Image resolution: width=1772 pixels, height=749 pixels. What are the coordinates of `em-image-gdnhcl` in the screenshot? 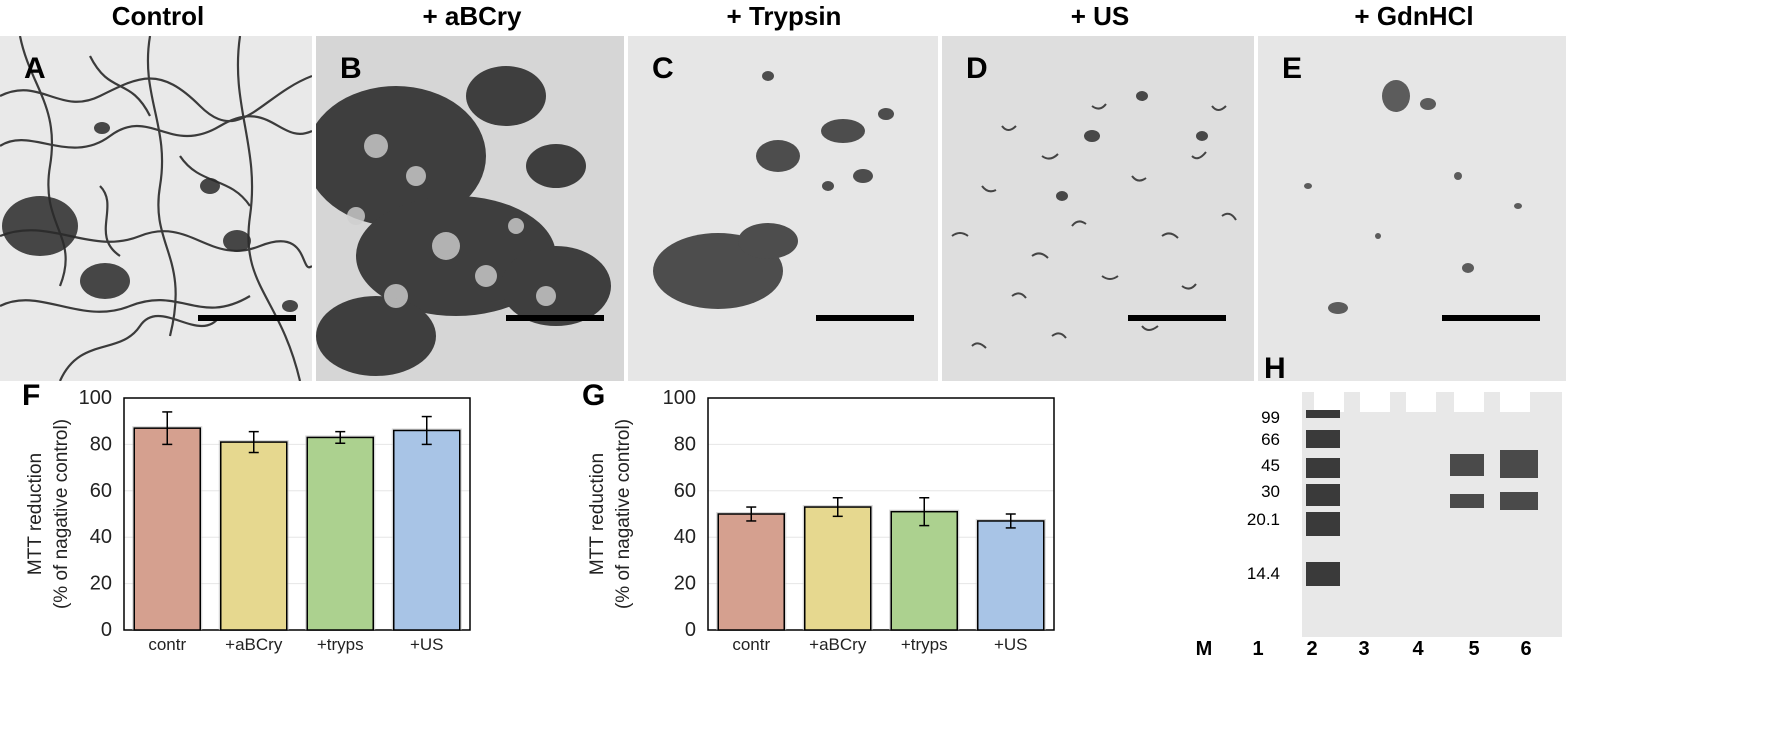 It's located at (1412, 208).